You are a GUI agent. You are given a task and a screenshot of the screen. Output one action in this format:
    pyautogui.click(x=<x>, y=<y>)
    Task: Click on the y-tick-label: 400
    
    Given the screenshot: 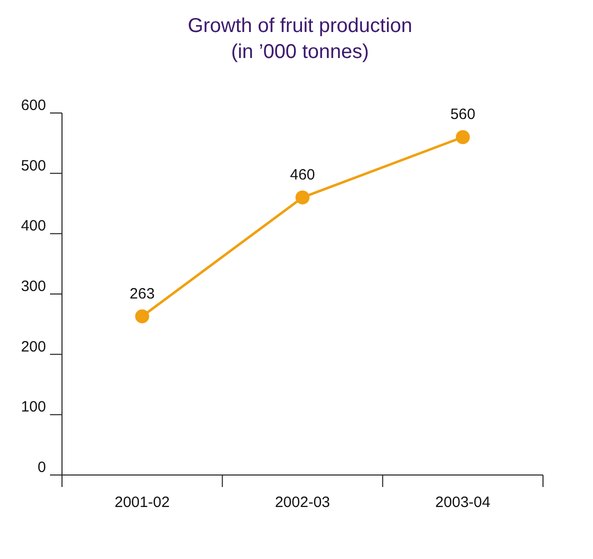 What is the action you would take?
    pyautogui.click(x=33, y=226)
    